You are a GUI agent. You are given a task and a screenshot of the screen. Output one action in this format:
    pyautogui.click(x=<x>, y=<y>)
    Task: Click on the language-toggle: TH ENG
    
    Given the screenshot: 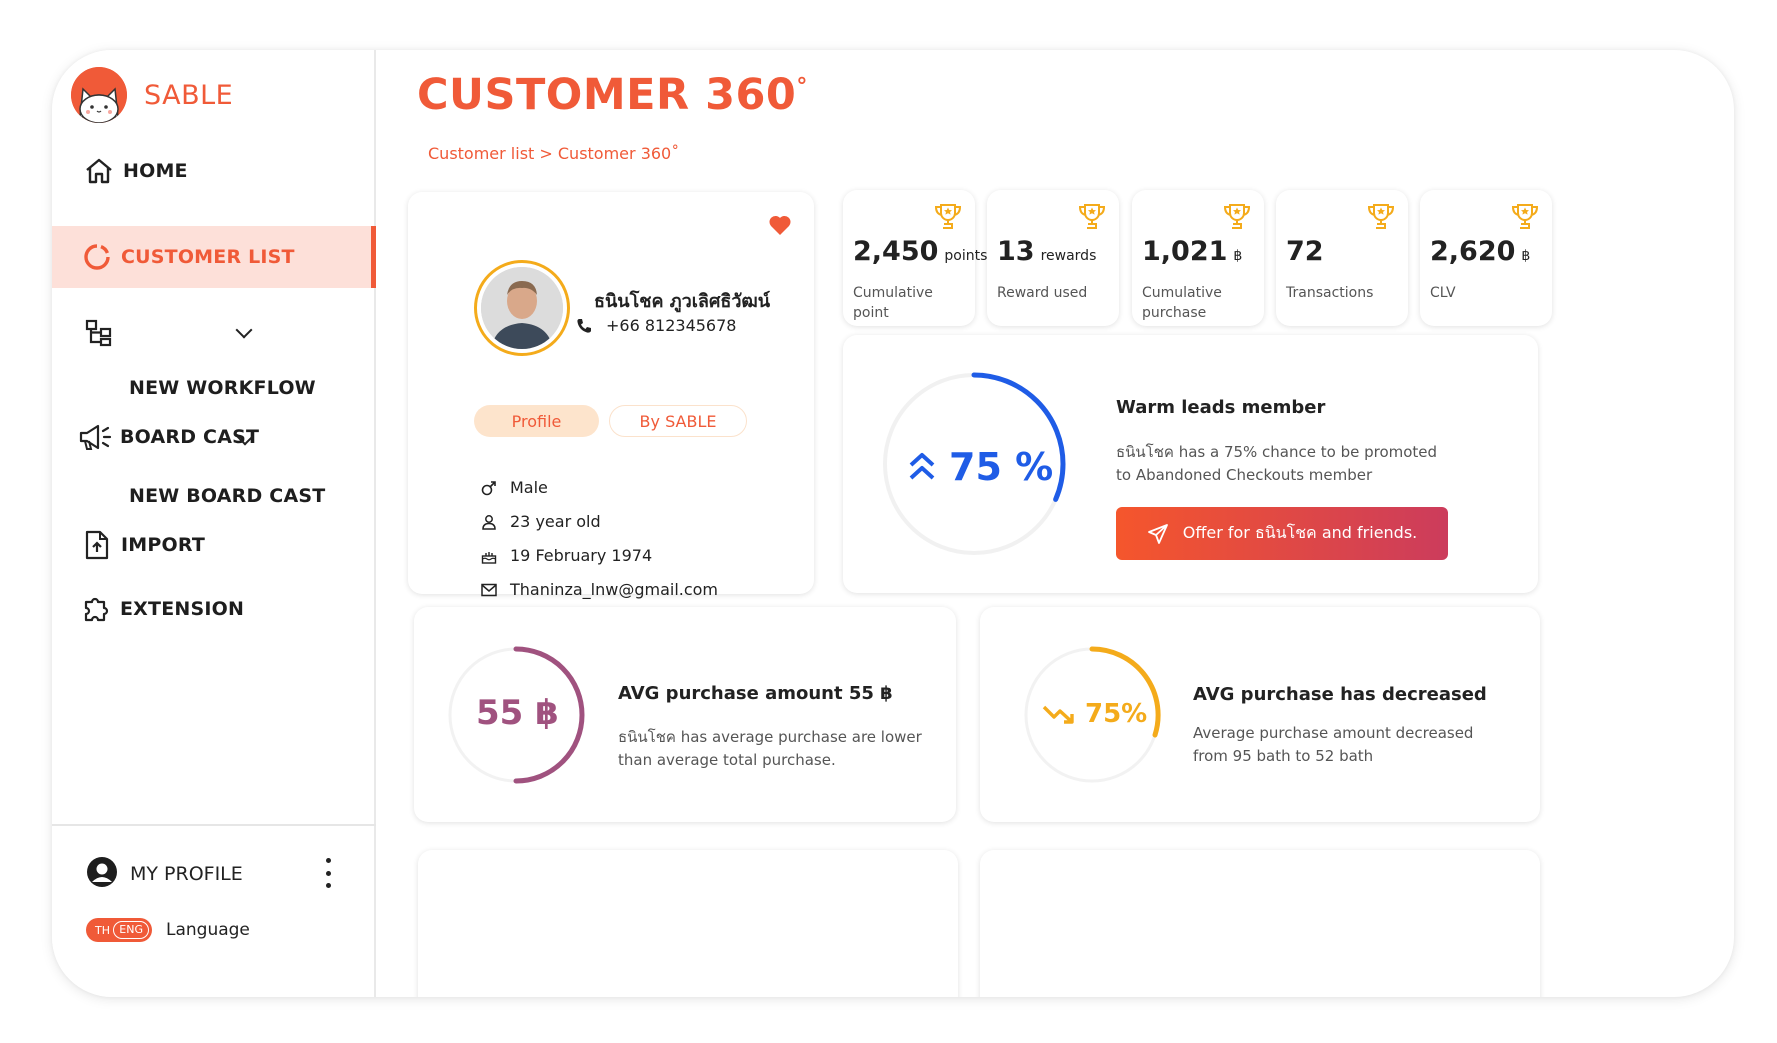 What is the action you would take?
    pyautogui.click(x=119, y=930)
    